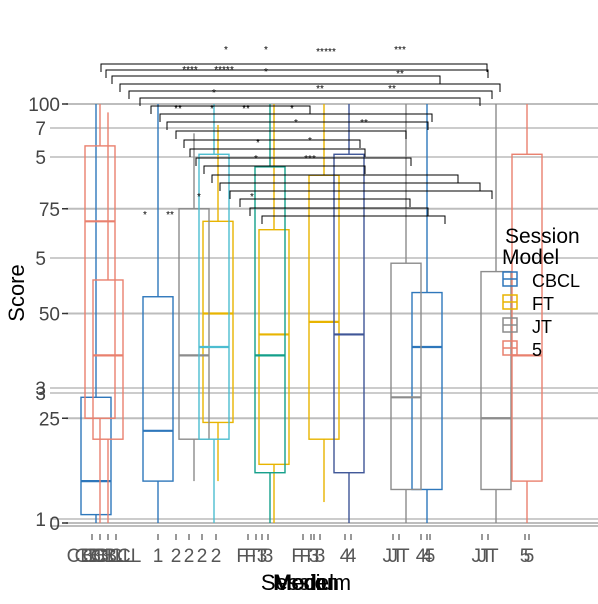 Image resolution: width=598 pixels, height=604 pixels. What do you see at coordinates (49, 315) in the screenshot?
I see `y-tick-label: 50` at bounding box center [49, 315].